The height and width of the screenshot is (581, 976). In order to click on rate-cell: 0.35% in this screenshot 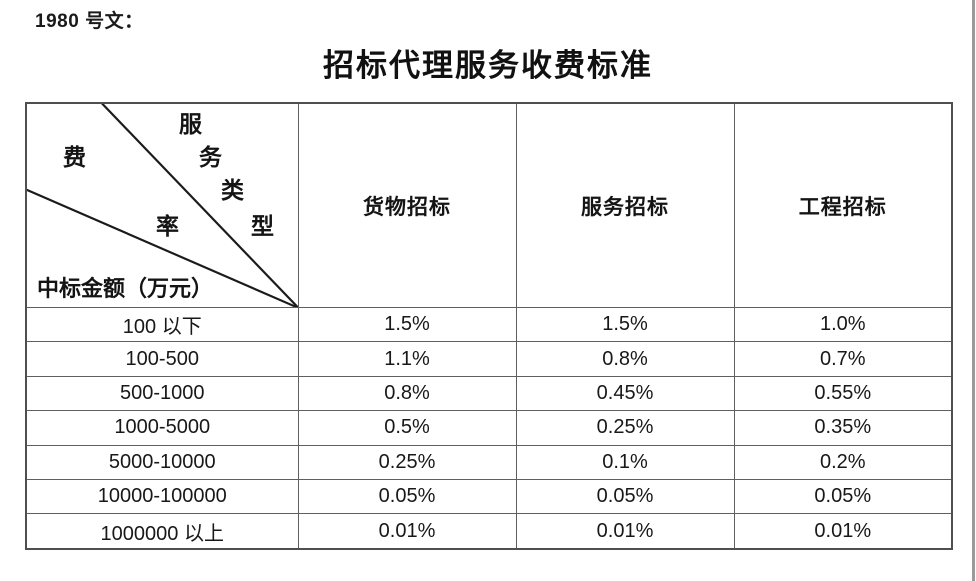, I will do `click(843, 428)`.